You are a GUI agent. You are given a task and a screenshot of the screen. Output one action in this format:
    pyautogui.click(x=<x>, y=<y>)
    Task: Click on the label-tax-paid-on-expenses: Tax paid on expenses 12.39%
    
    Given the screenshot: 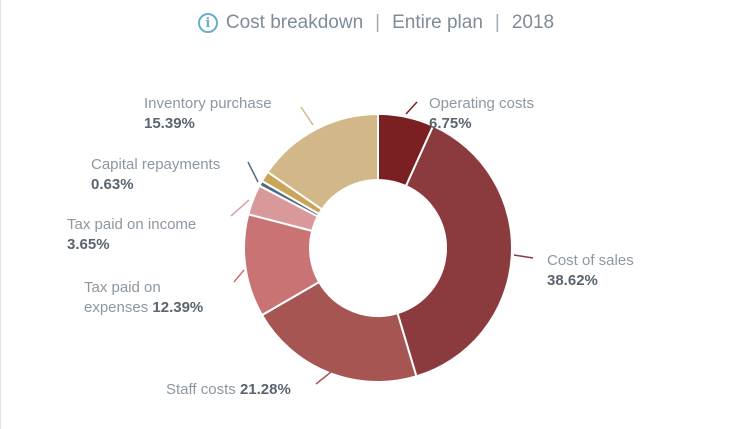 What is the action you would take?
    pyautogui.click(x=143, y=298)
    